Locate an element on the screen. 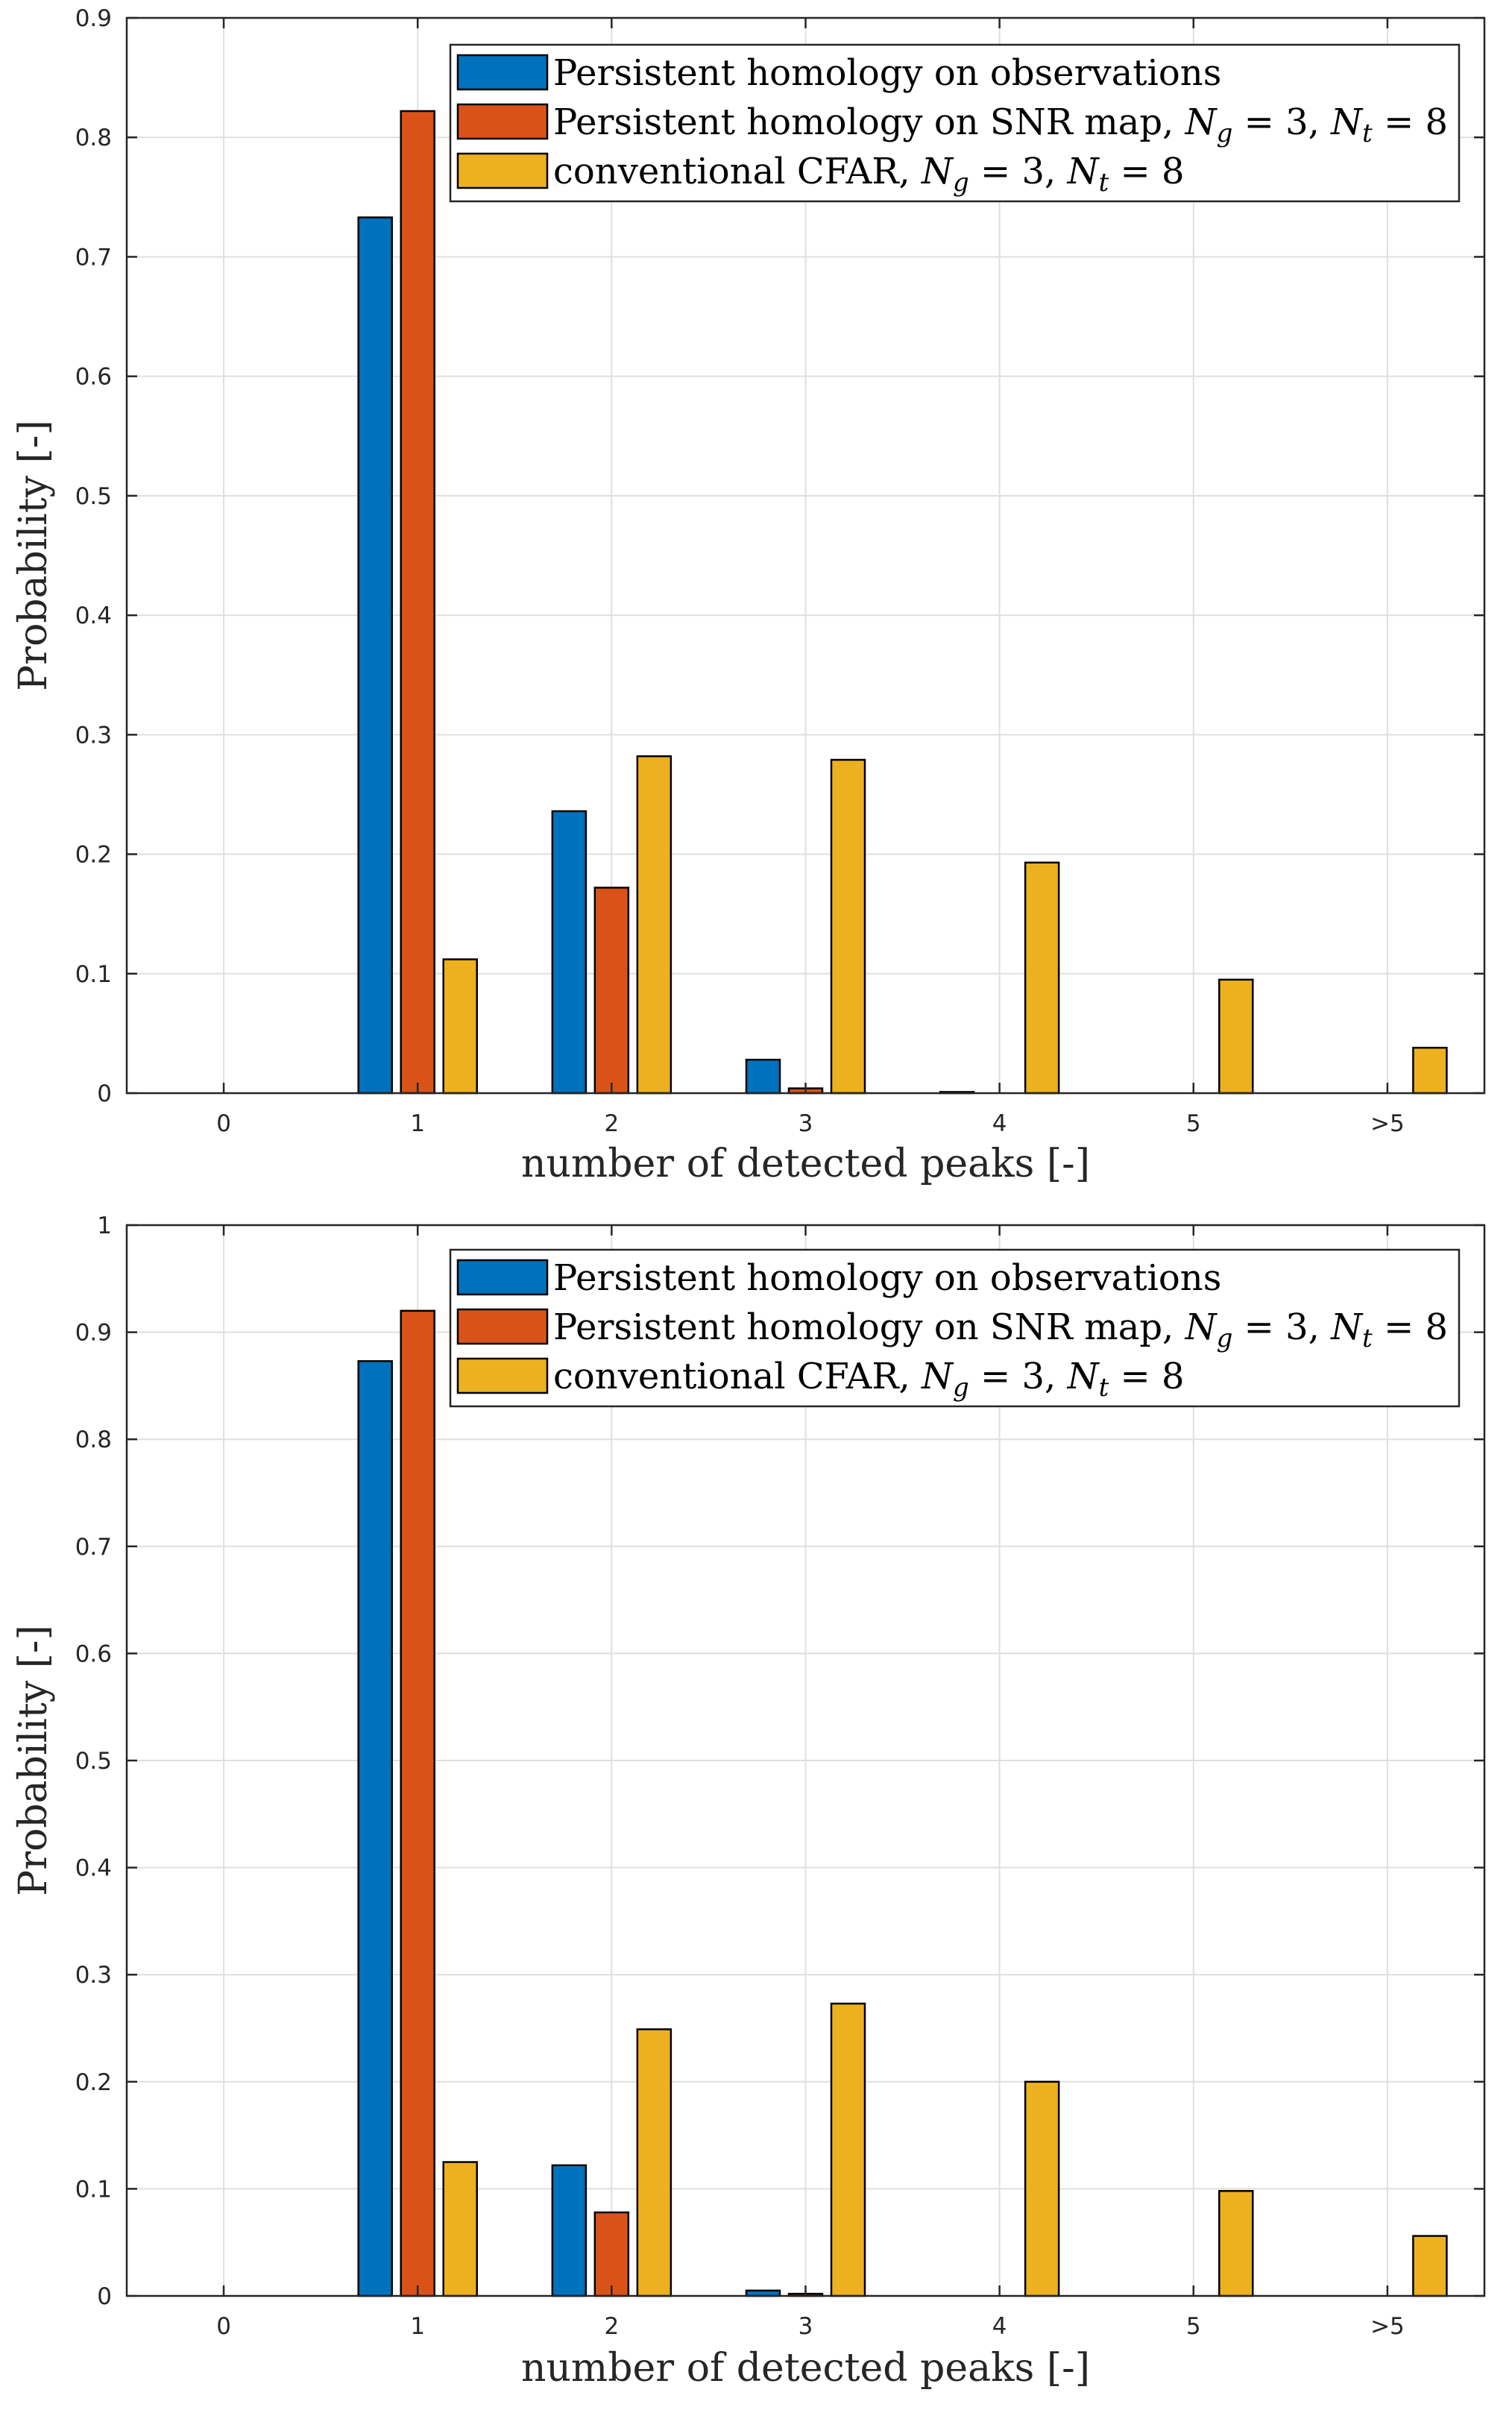 The height and width of the screenshot is (2410, 1512). y-tick-label: 1 is located at coordinates (104, 1225).